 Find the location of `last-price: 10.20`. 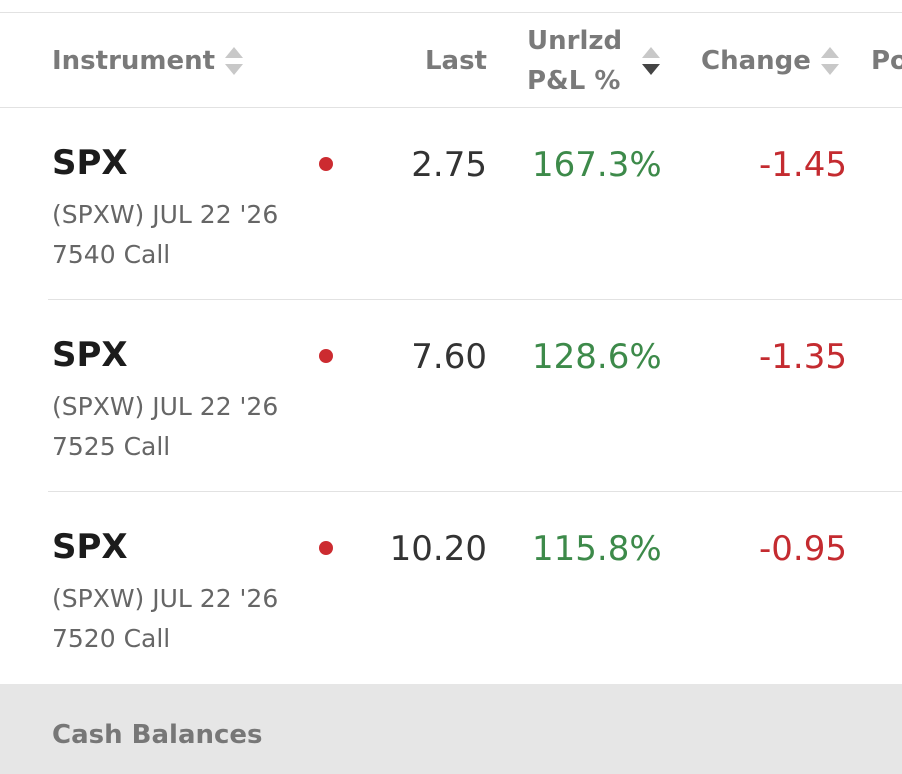

last-price: 10.20 is located at coordinates (438, 549).